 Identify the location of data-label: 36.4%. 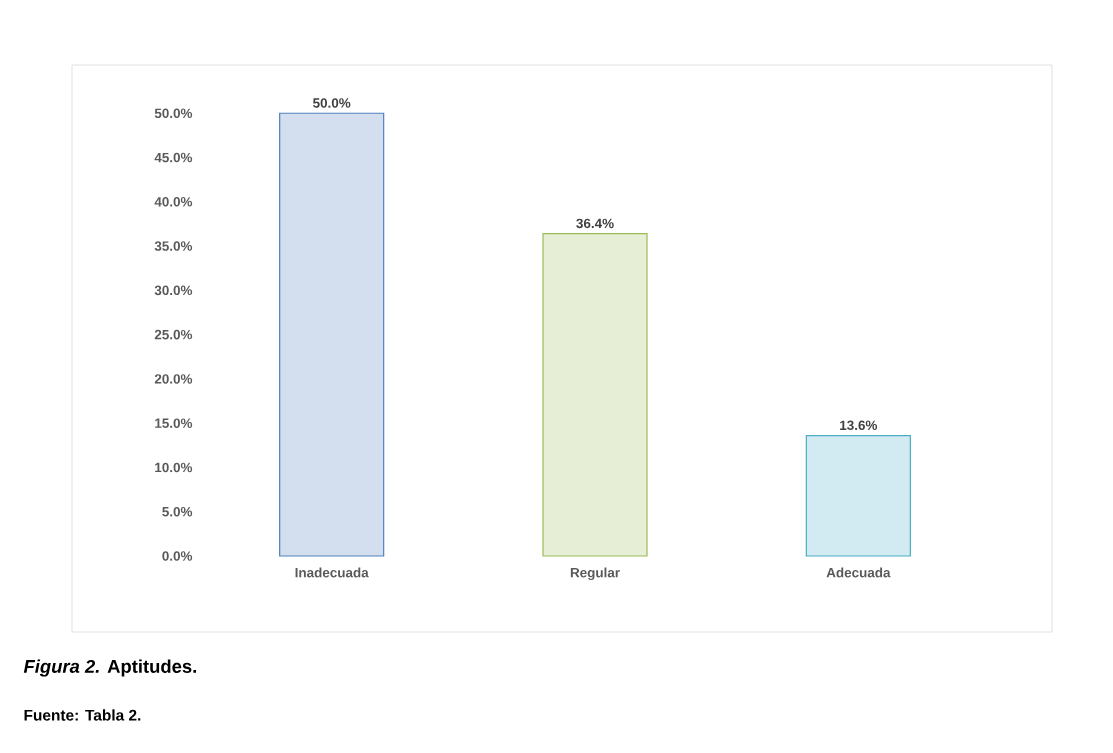
(595, 223).